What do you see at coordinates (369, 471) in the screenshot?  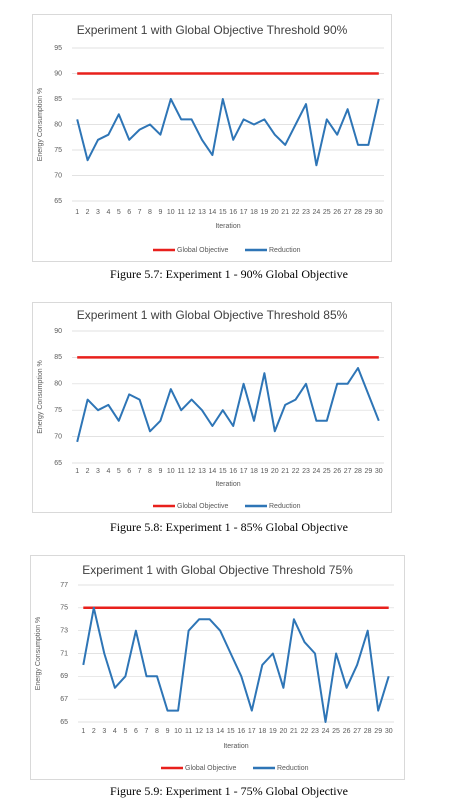 I see `x-tick-label: 29` at bounding box center [369, 471].